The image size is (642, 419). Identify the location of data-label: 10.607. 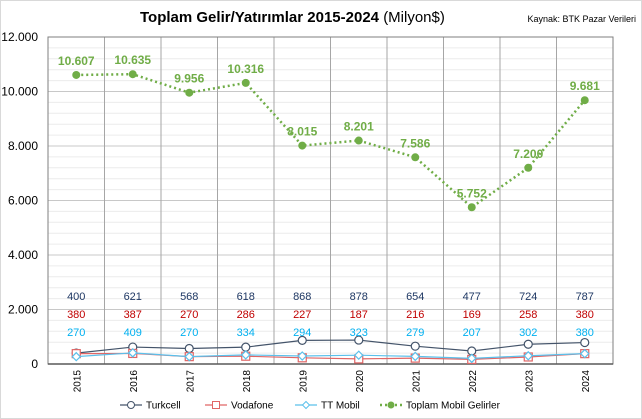
(76, 61).